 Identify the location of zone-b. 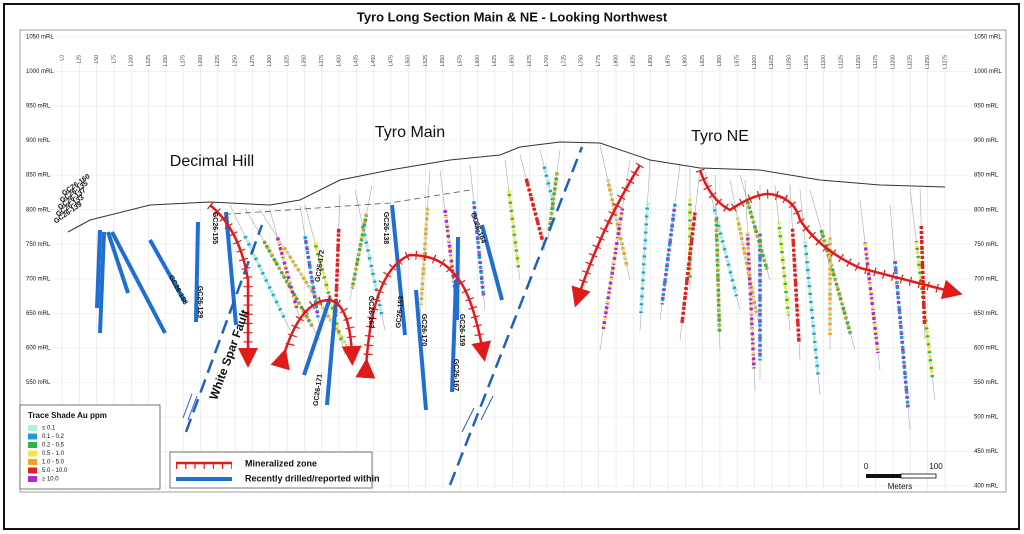
(316, 333).